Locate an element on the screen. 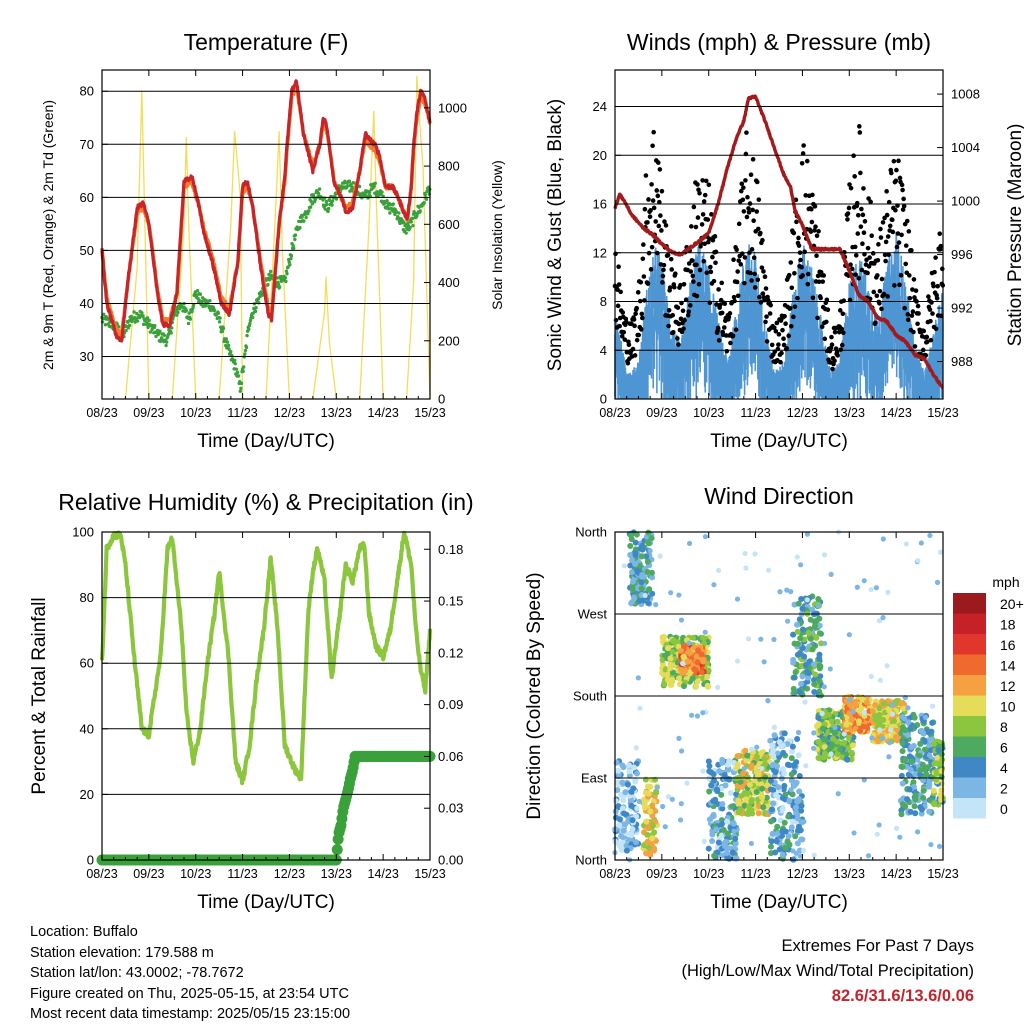 This screenshot has width=1024, height=1025. precip-point is located at coordinates (337, 849).